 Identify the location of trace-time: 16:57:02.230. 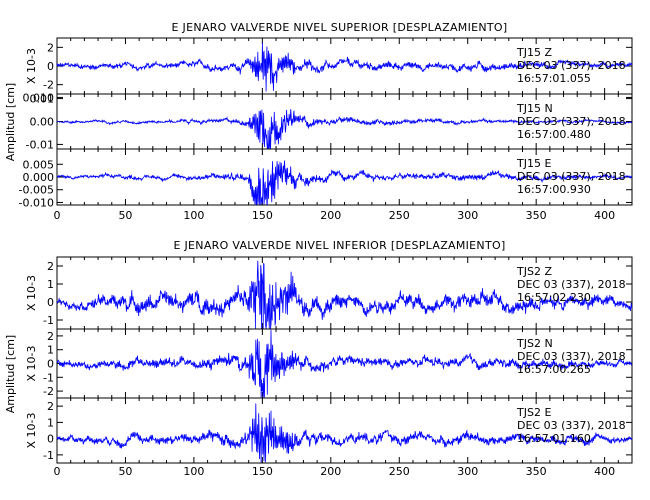
(554, 297).